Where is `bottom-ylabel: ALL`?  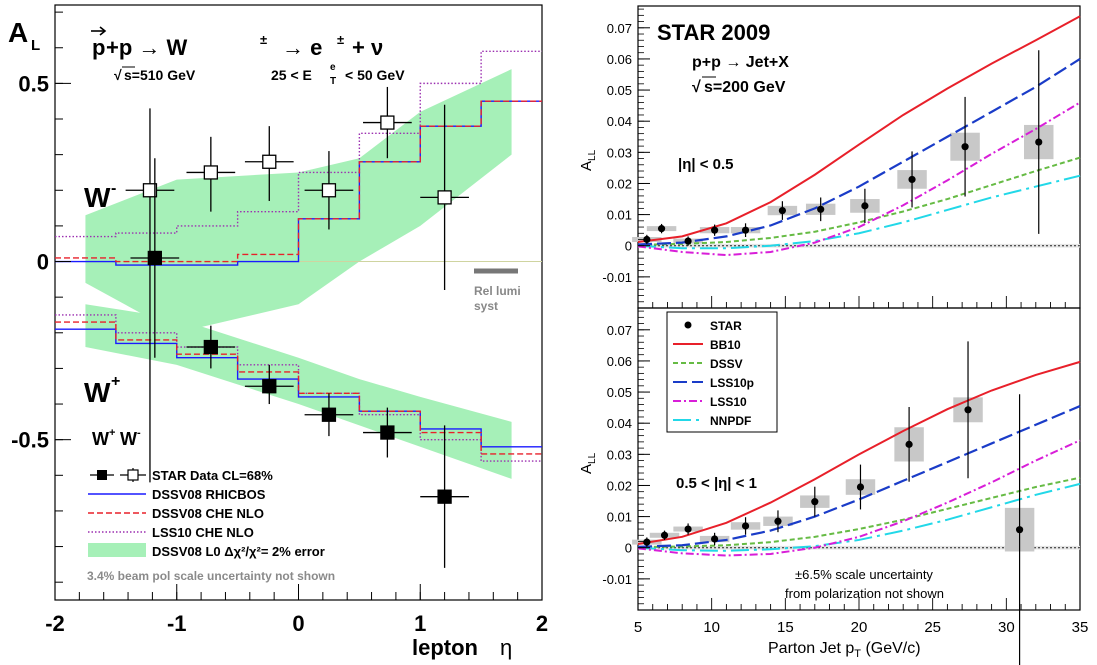
bottom-ylabel: ALL is located at coordinates (588, 463).